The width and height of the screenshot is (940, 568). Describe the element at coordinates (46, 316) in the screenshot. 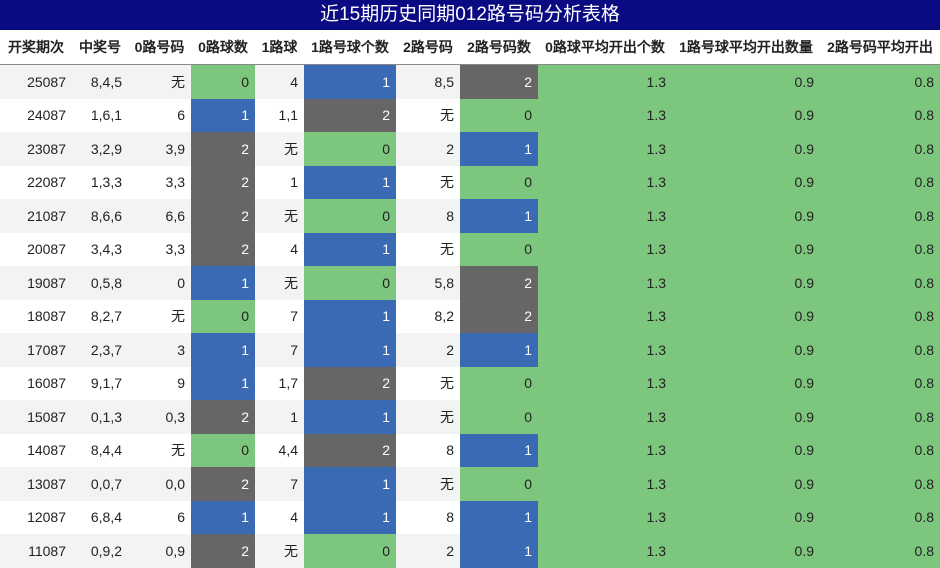

I see `table-cell: 18087` at that location.